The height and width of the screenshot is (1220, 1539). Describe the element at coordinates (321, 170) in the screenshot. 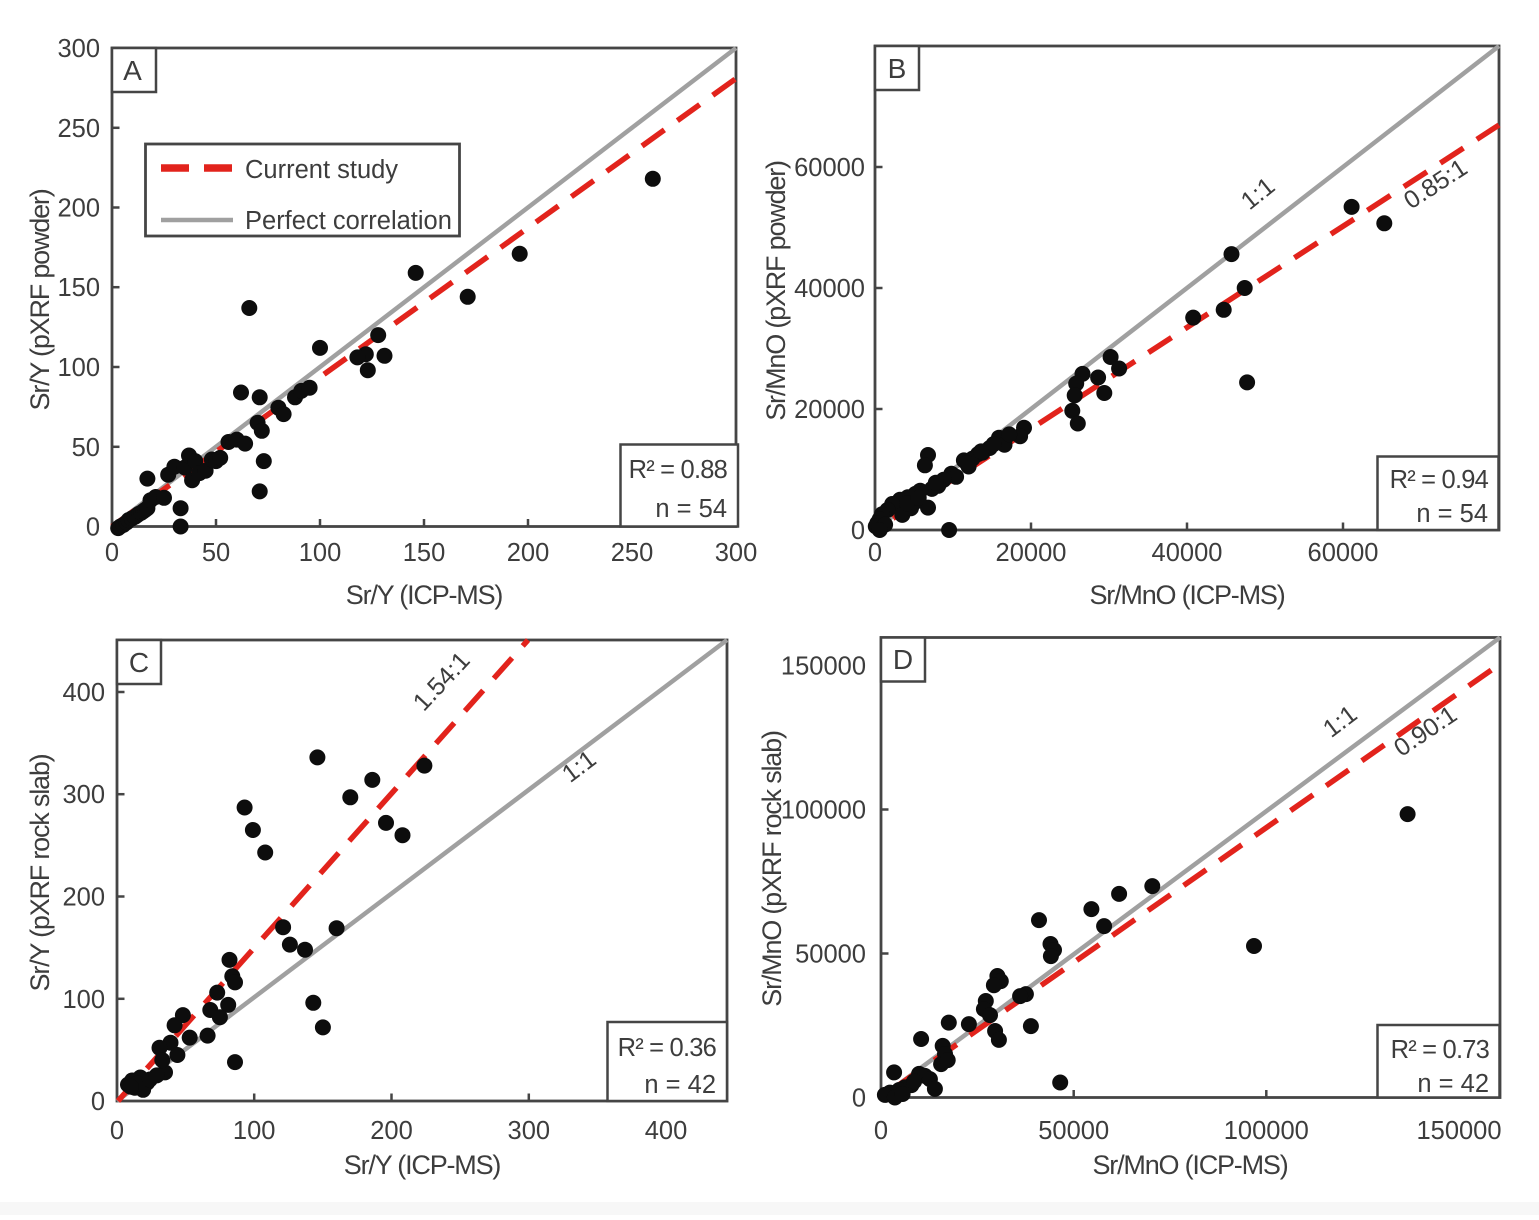

I see `svg-text: Current study` at that location.